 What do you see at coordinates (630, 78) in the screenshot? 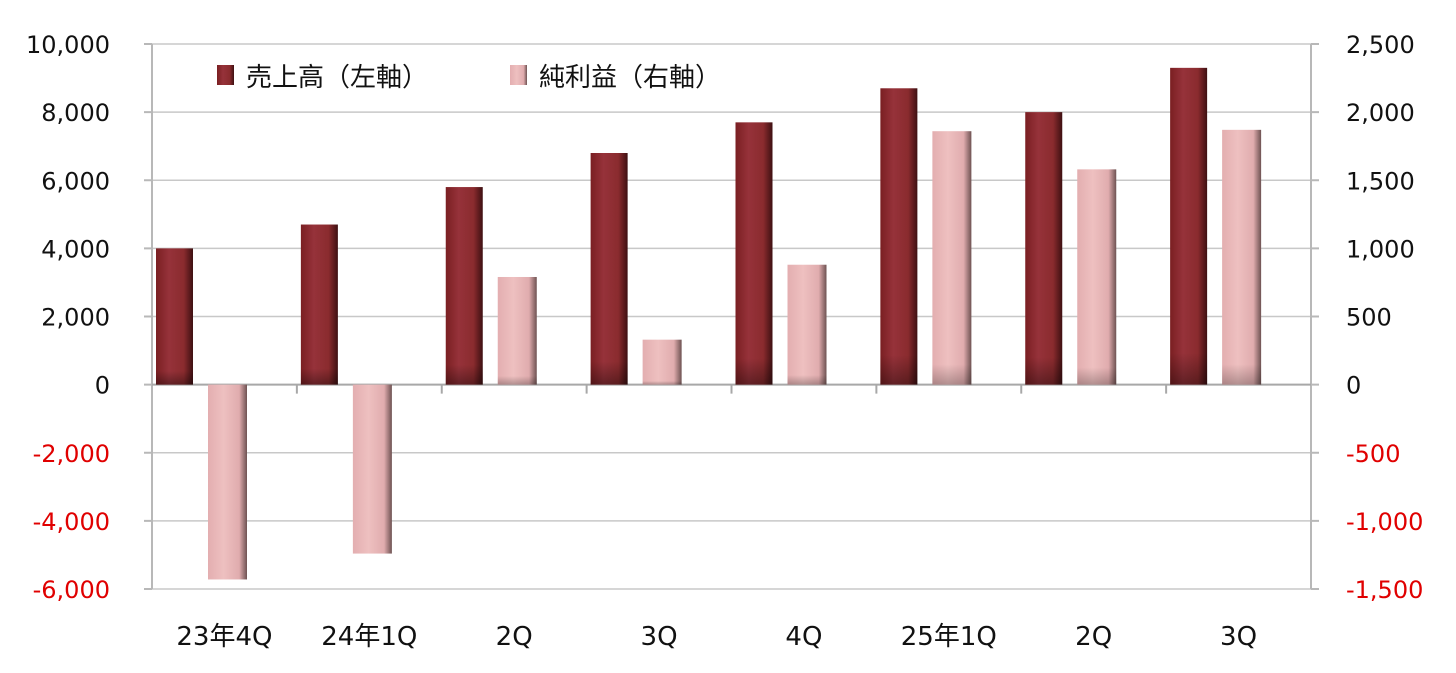
I see `legend-label-profit: 純利益（右軸）` at bounding box center [630, 78].